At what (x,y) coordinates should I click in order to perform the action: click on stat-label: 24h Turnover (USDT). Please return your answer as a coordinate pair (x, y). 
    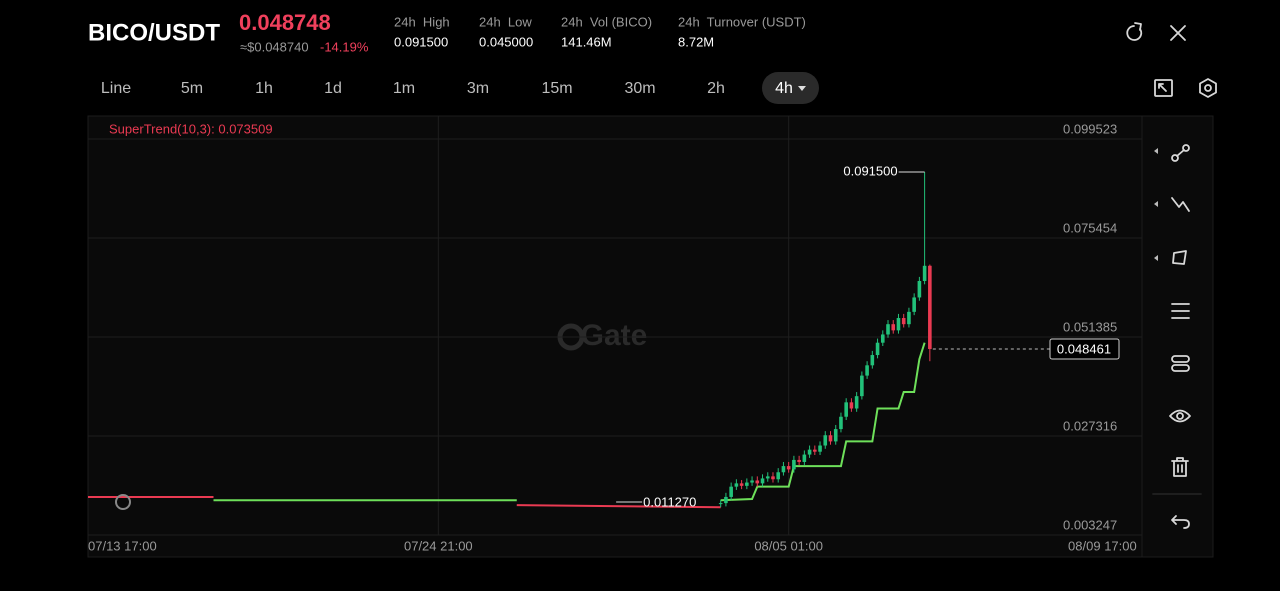
    Looking at the image, I should click on (742, 21).